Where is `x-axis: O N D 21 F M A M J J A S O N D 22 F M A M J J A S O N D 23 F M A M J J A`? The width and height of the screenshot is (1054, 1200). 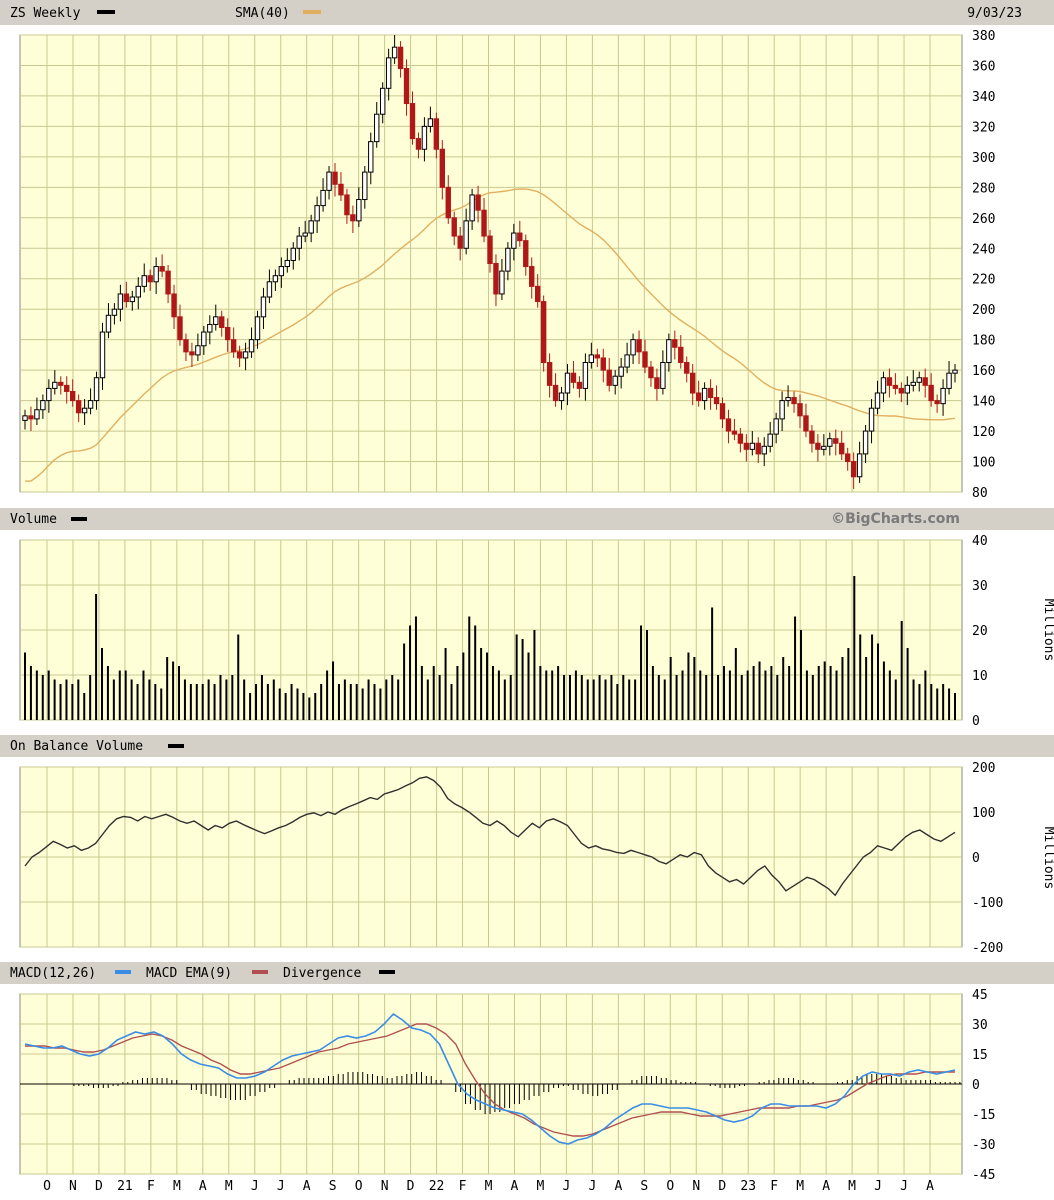 x-axis: O N D 21 F M A M J J A S O N D 22 F M A M J J A S O N D 23 F M A M J J A is located at coordinates (488, 1186).